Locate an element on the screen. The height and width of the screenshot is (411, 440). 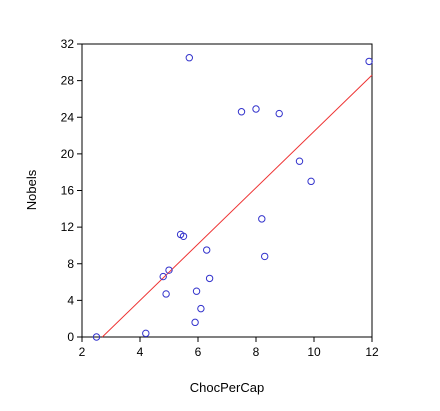
y-axis: 0 4 8 12 16 20 24 28 32 is located at coordinates (71, 190).